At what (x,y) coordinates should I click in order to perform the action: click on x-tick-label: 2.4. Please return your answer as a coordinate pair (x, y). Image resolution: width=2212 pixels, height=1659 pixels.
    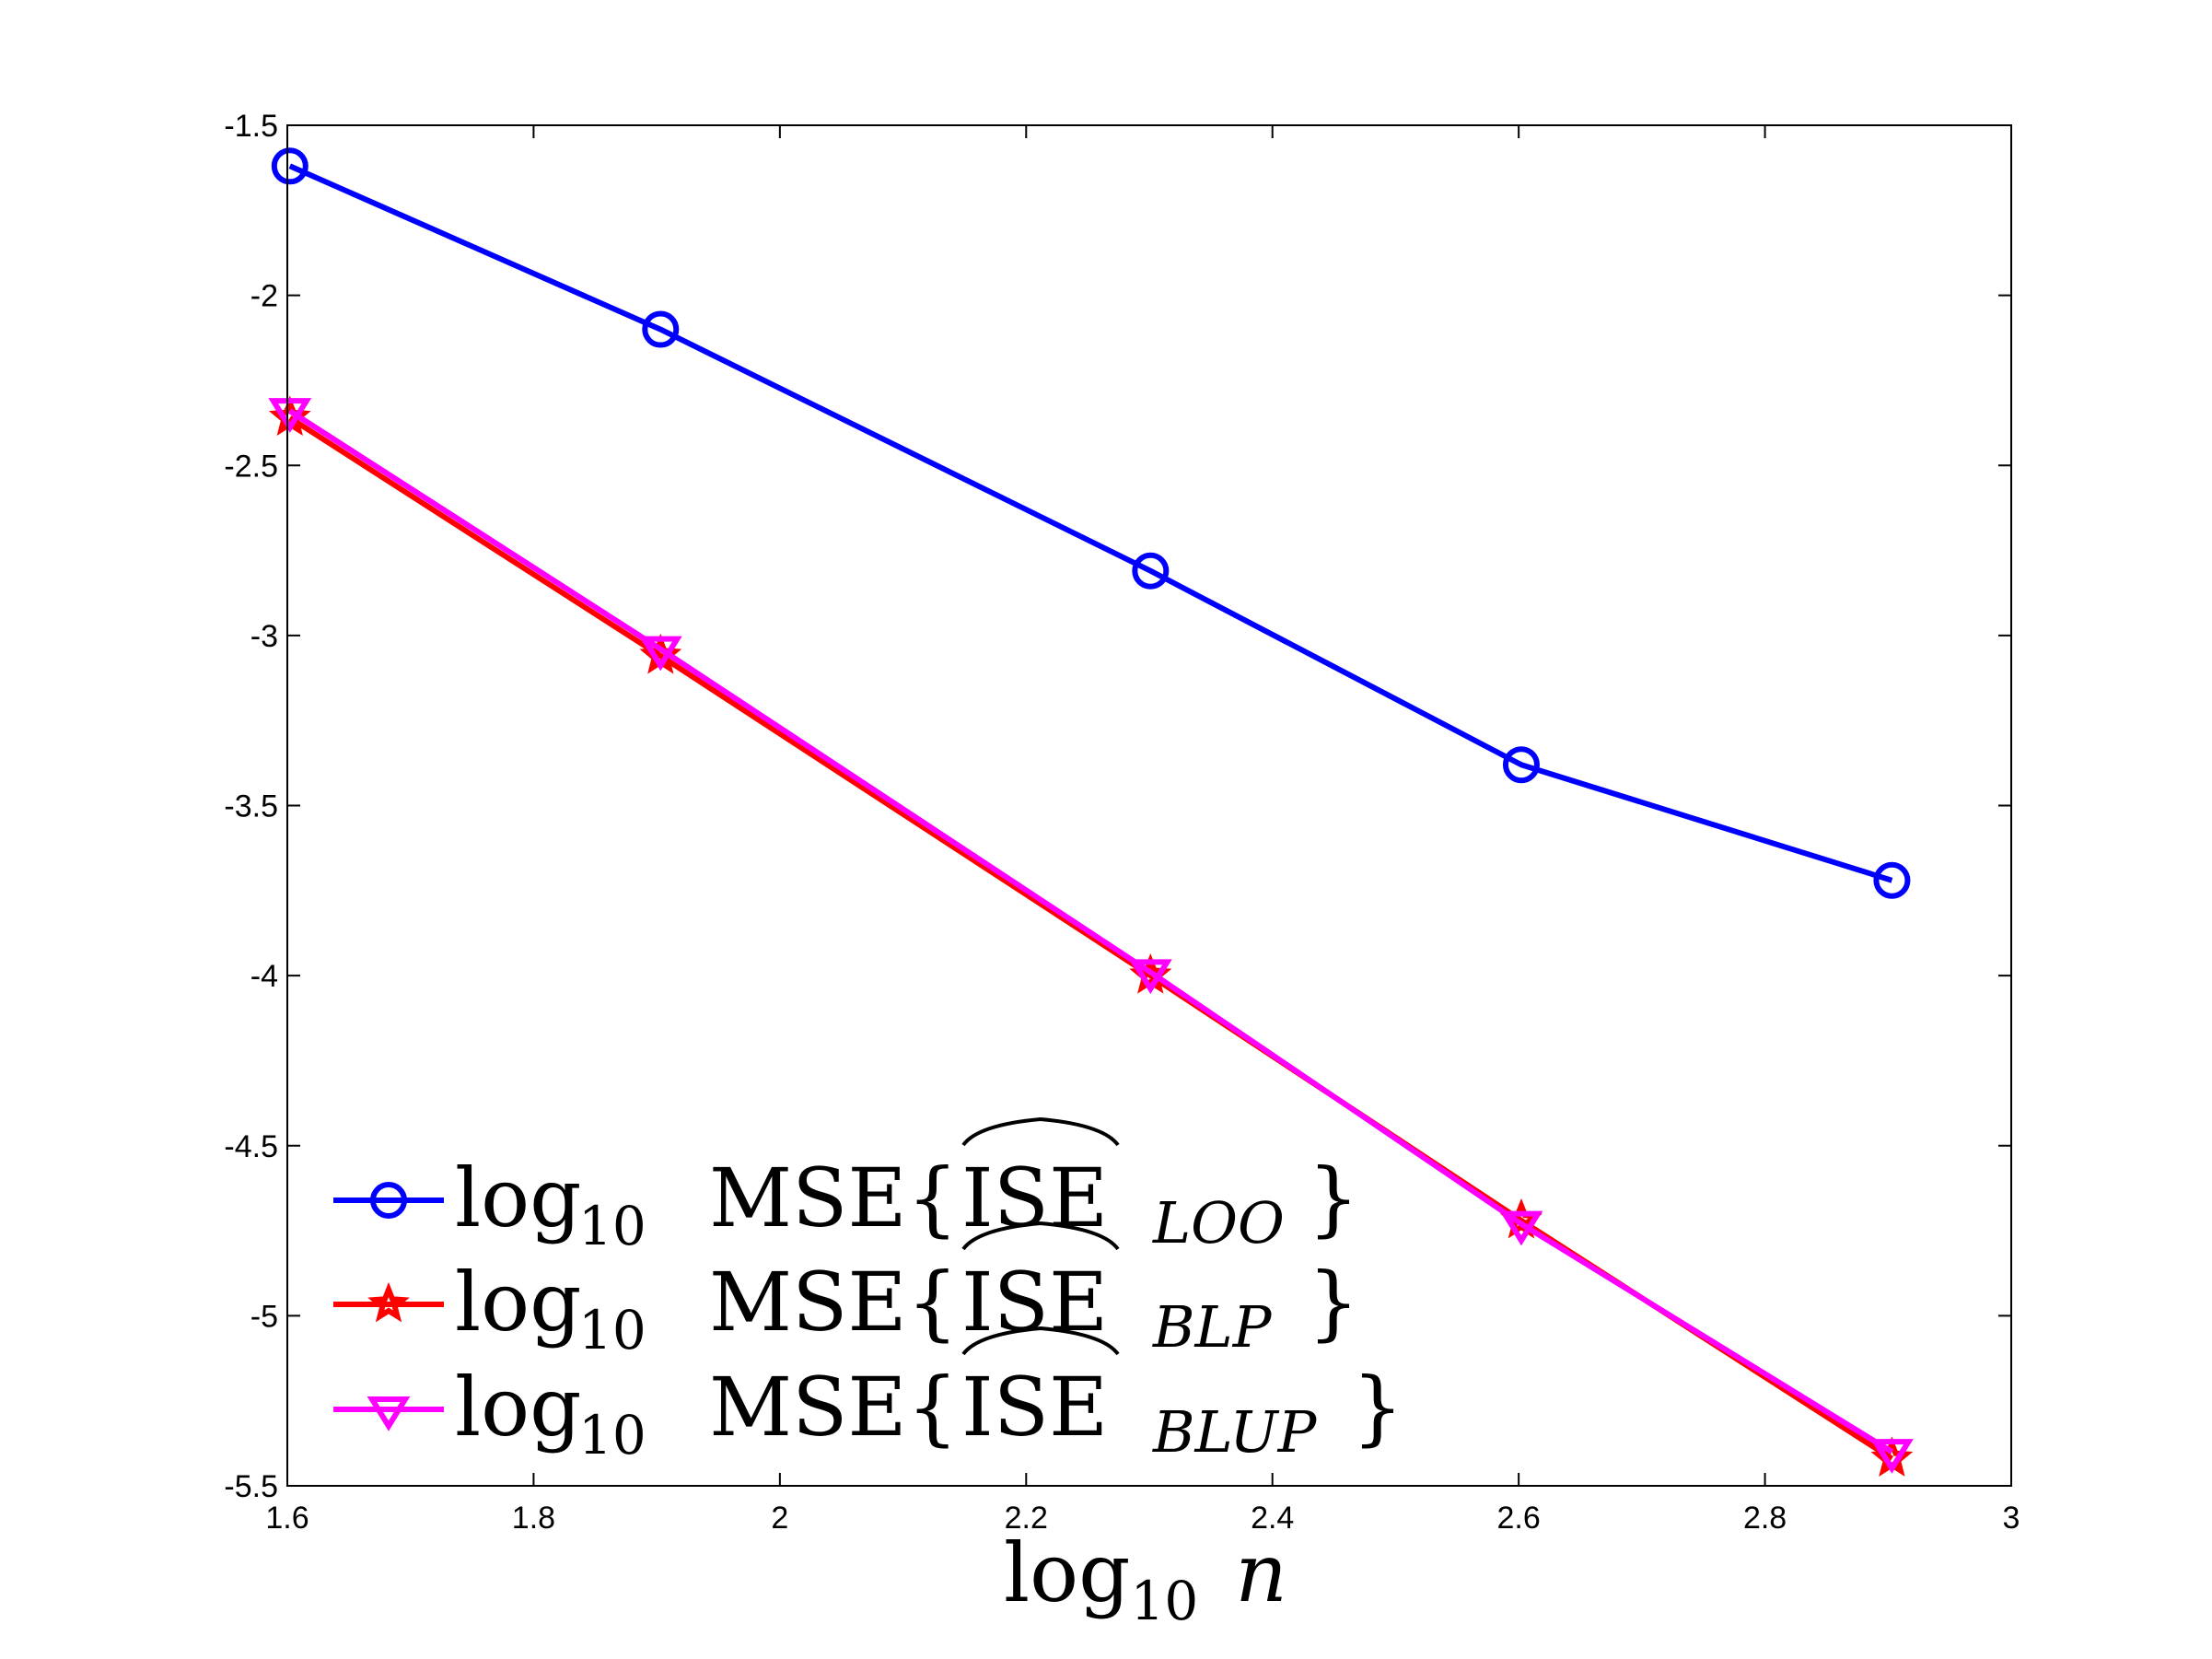
    Looking at the image, I should click on (1273, 1518).